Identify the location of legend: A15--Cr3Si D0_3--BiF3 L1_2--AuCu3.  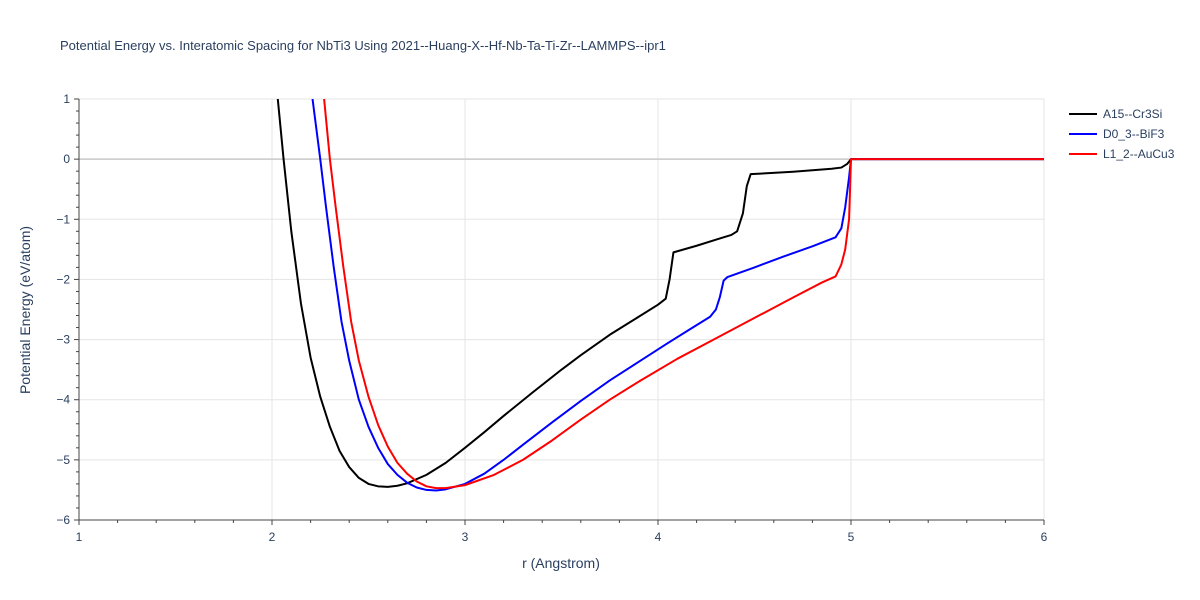
(1122, 134).